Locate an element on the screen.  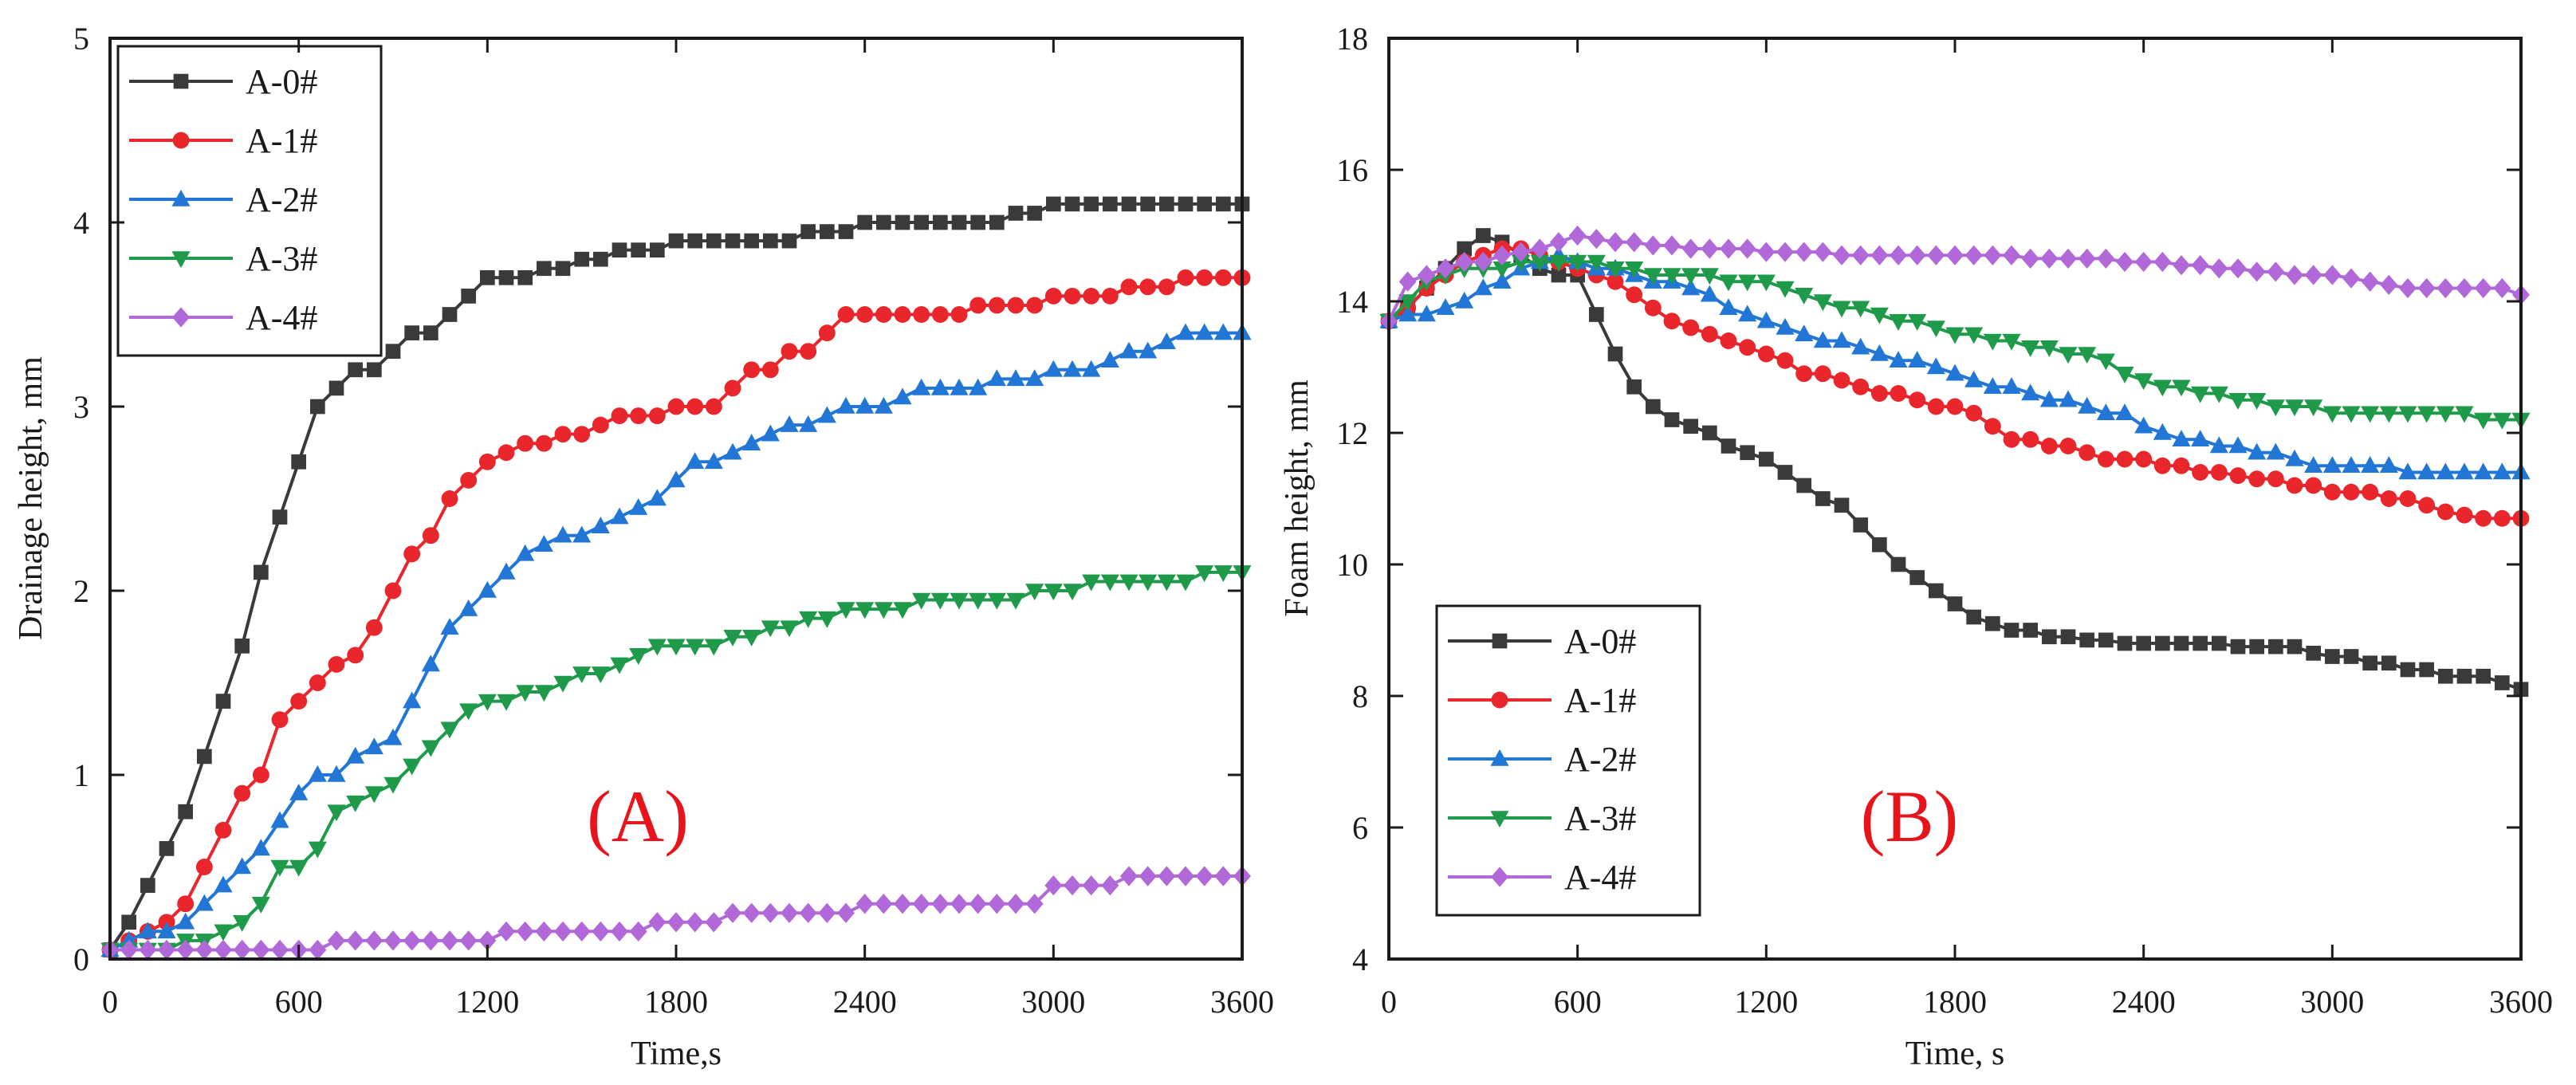
panel-b-legend-label: A-2# is located at coordinates (1600, 759).